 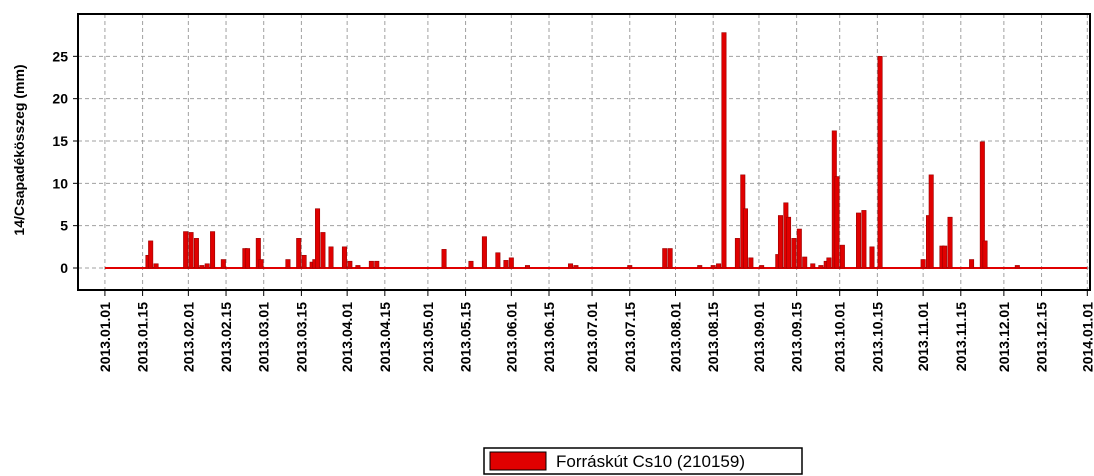 I want to click on x-tick-label: 2013.11.15, so click(x=961, y=337).